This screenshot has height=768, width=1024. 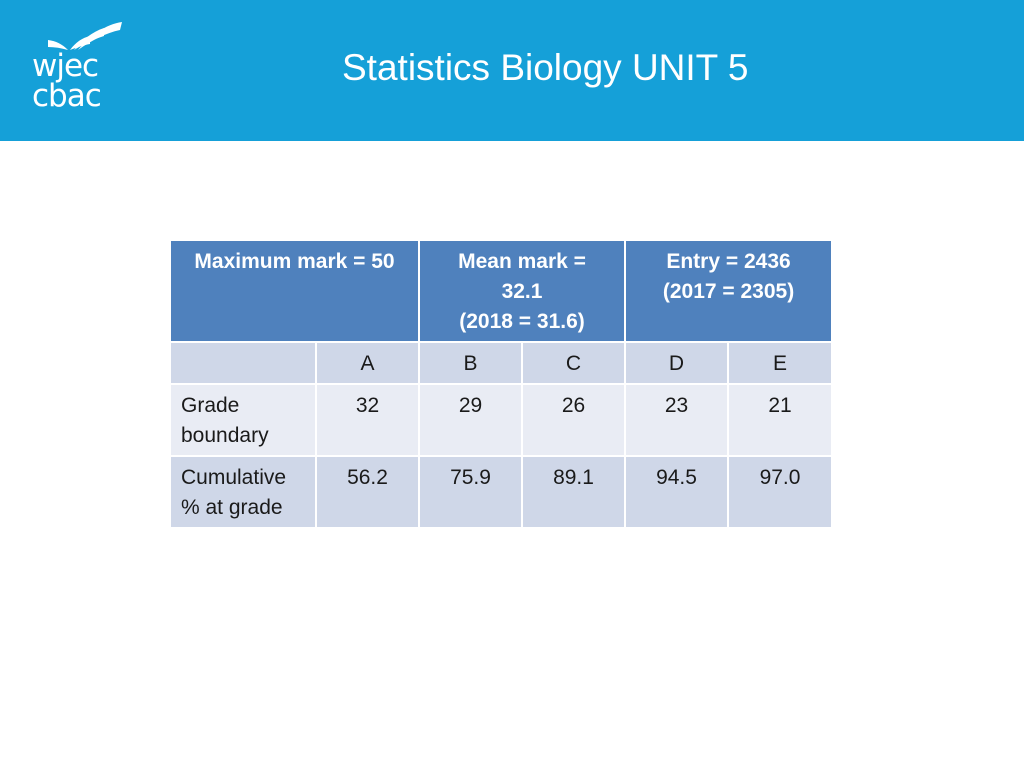 I want to click on mean-mark-cell: Mean mark = 32.1 (2018 = 31.6), so click(x=522, y=291).